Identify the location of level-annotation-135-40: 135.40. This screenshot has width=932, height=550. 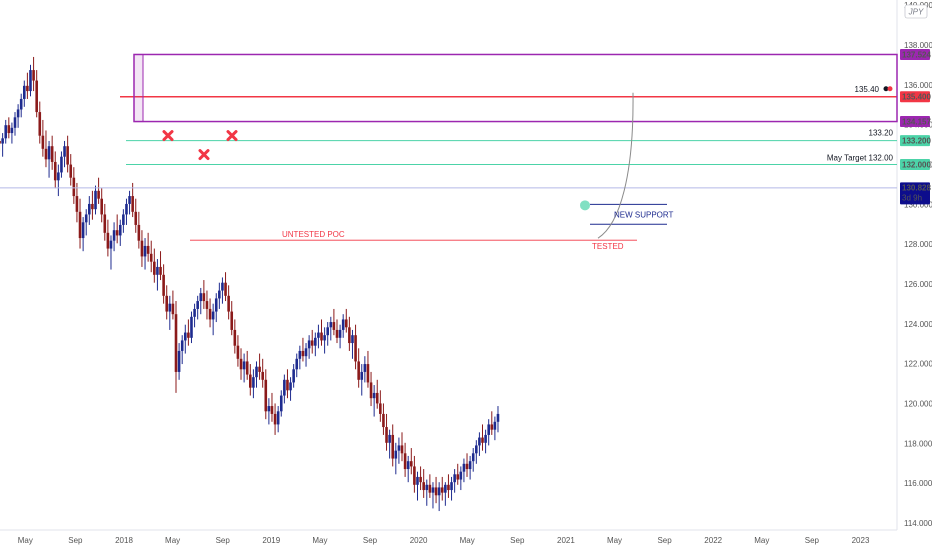
(867, 89).